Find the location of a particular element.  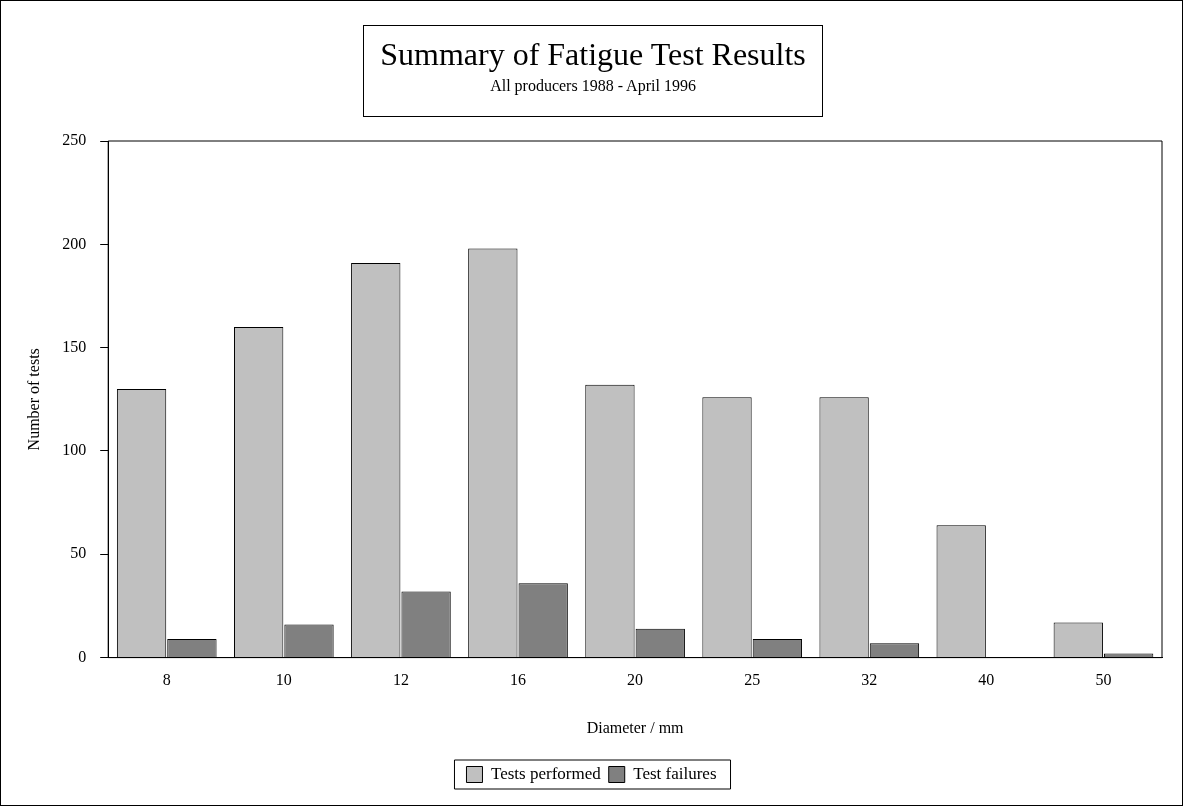

y-tick-label: 250 is located at coordinates (74, 140).